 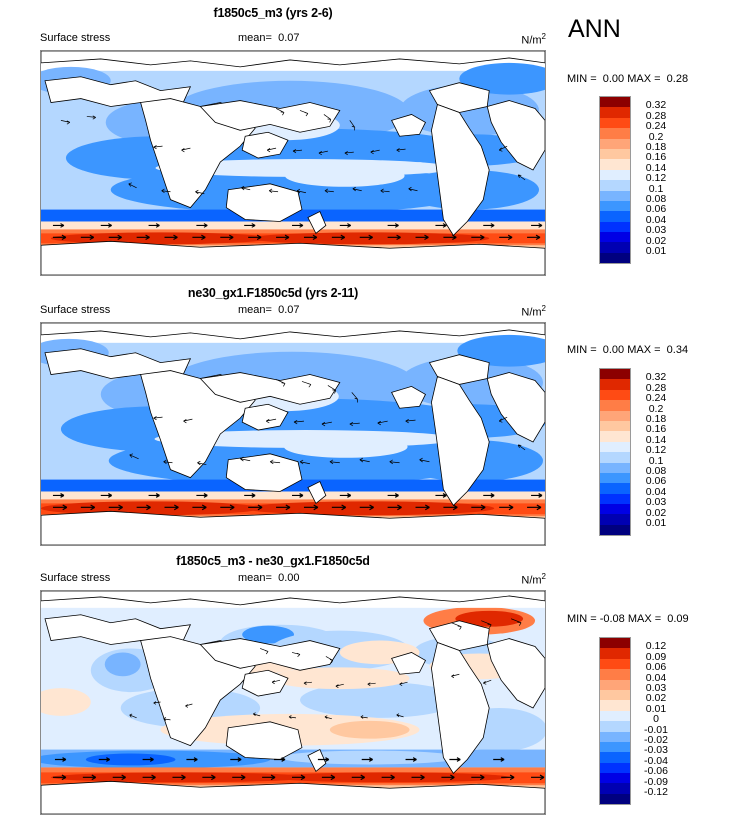 I want to click on colorbar-tick-label: 0.28, so click(x=656, y=387).